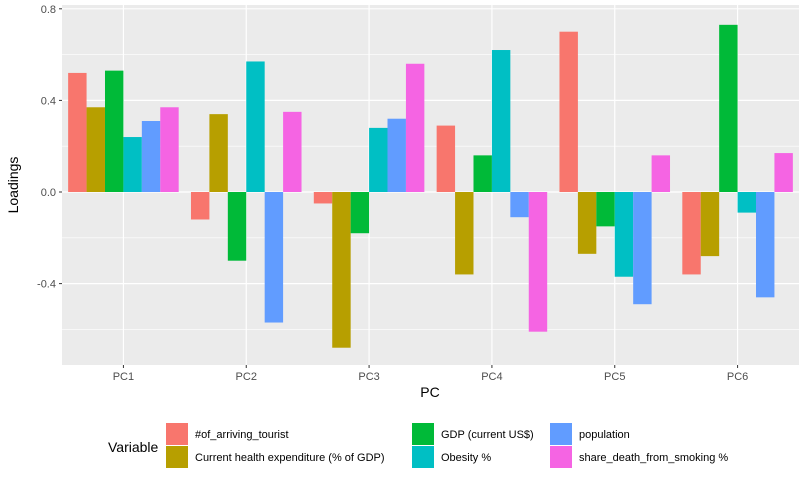 The height and width of the screenshot is (489, 806). Describe the element at coordinates (49, 147) in the screenshot. I see `y-axis: -0.4 0.0 0.4 0.8` at that location.